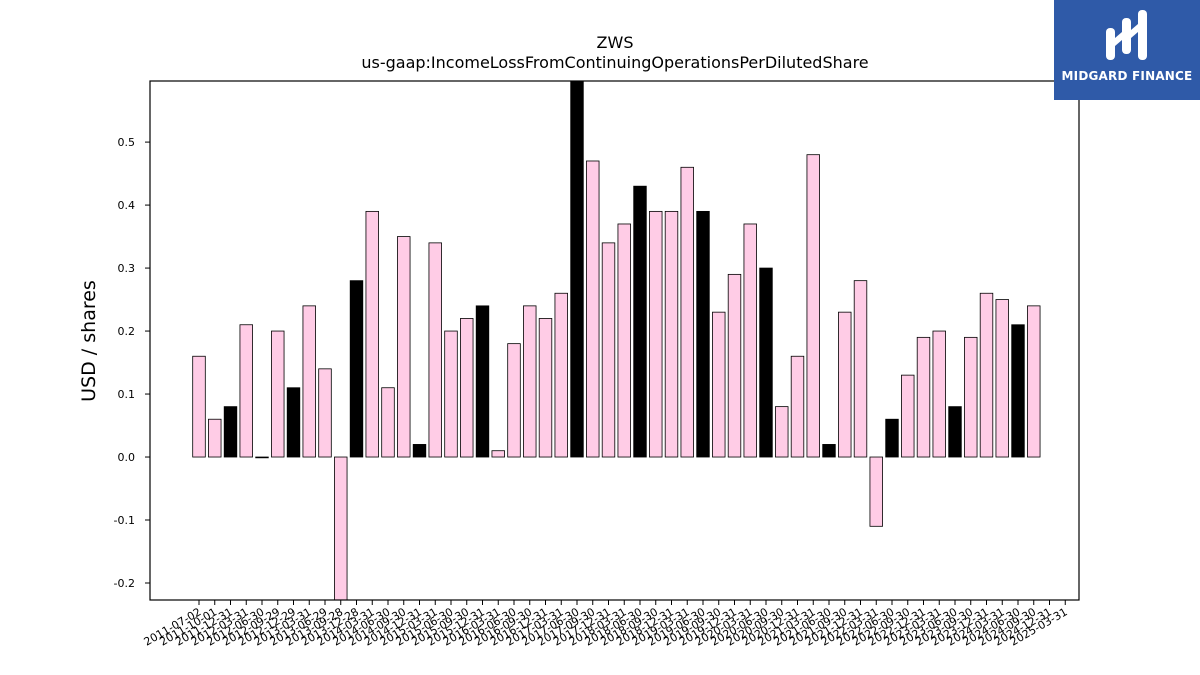  I want to click on y-axis-label: USD / shares, so click(89, 341).